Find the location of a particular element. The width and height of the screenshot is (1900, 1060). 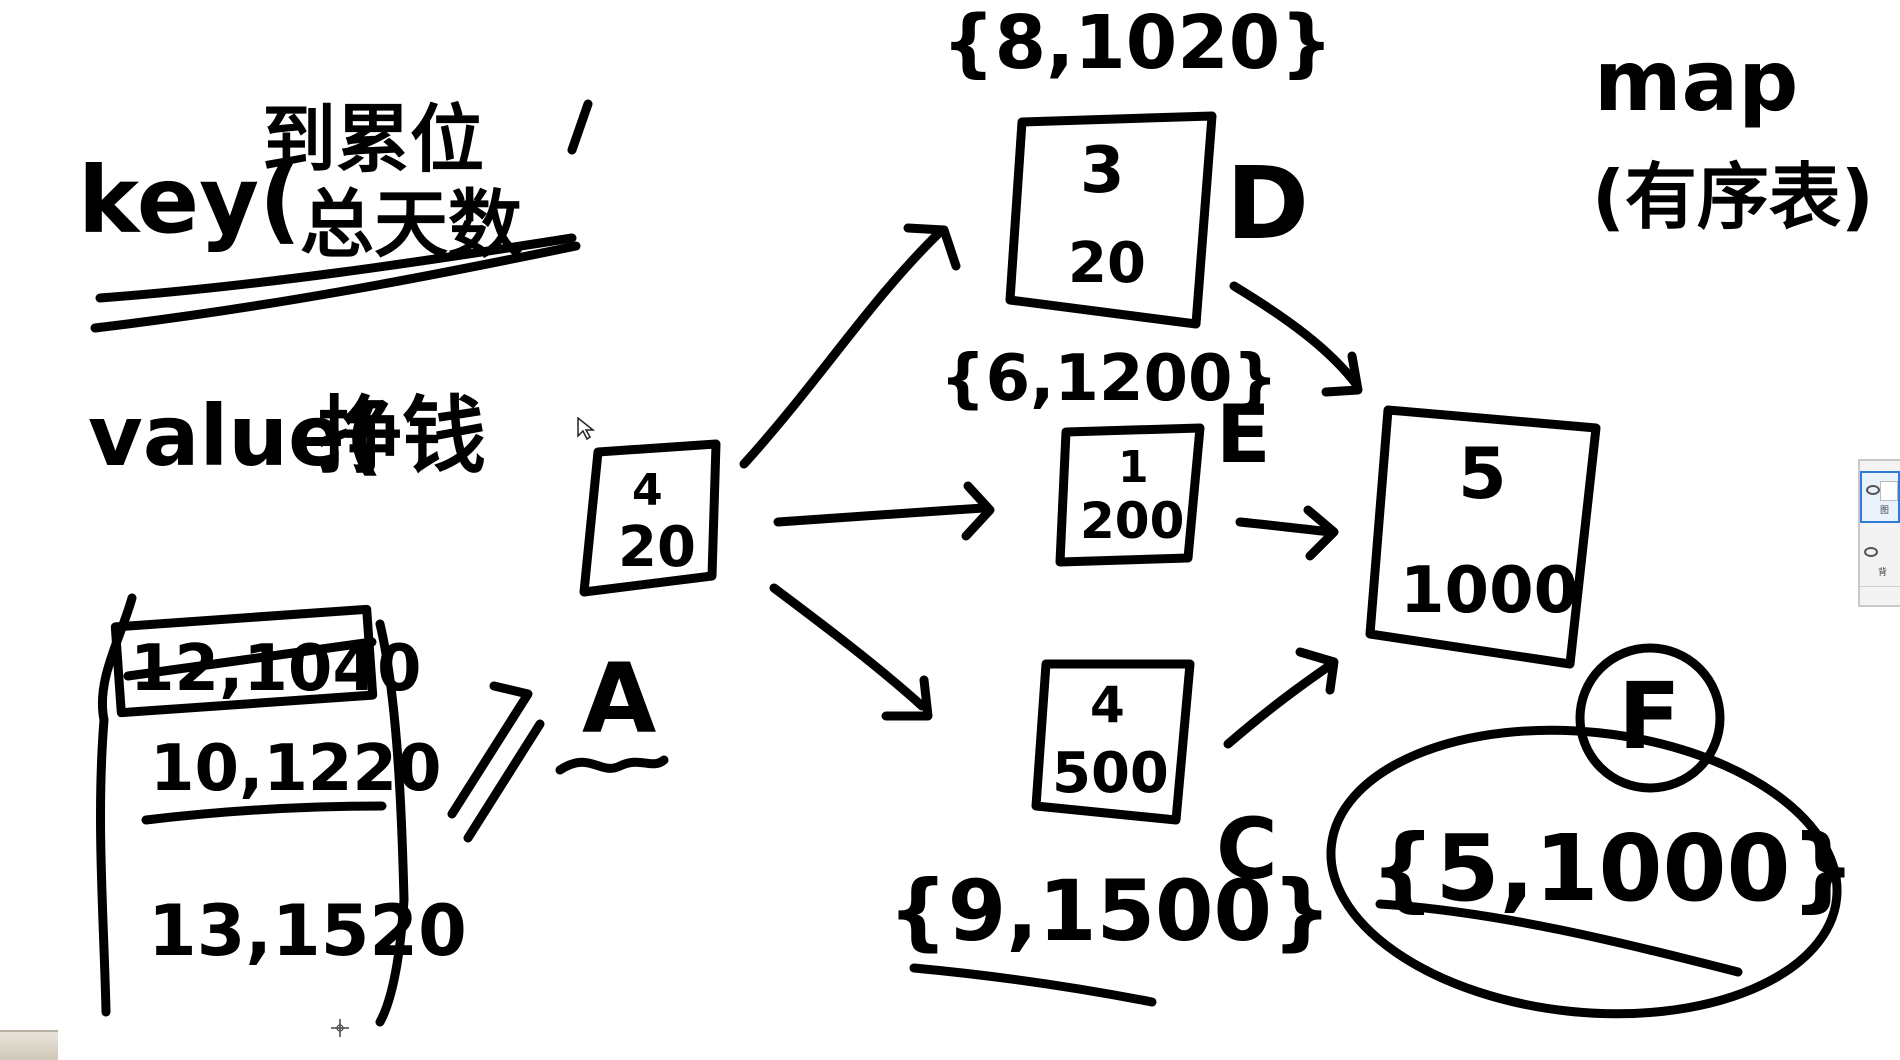

key-meaning-line1: 到累位 is located at coordinates (373, 140).